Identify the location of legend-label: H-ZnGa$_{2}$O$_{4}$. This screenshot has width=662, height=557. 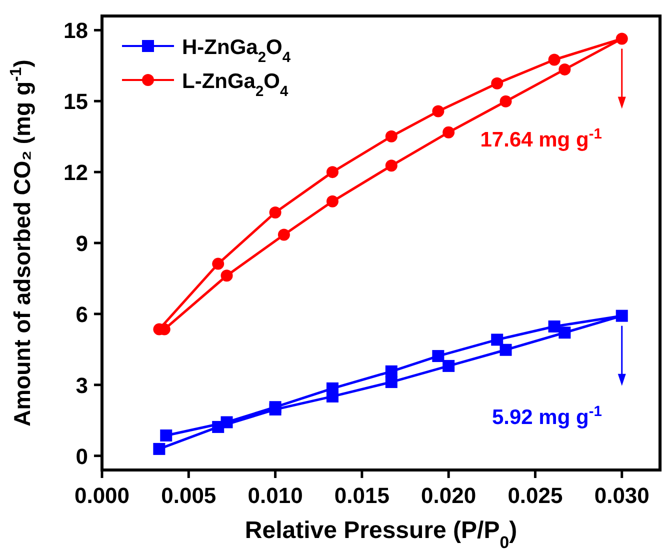
(237, 51).